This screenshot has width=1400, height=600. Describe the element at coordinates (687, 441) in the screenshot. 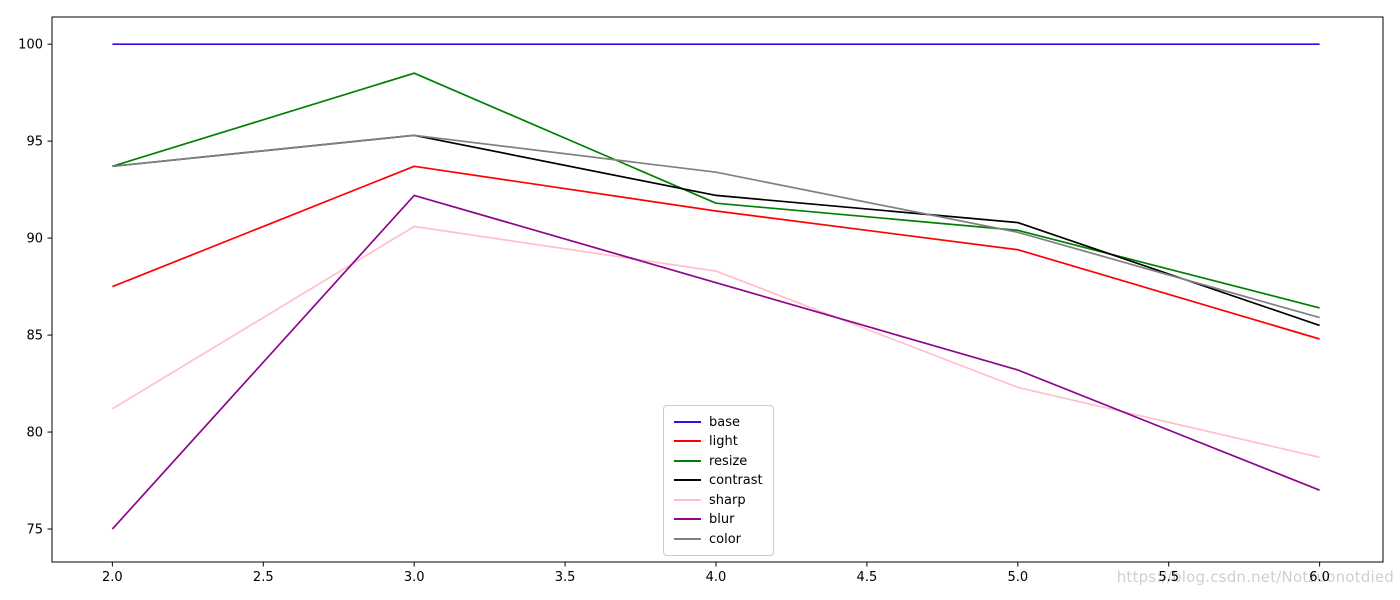

I see `legend-swatch-light` at that location.